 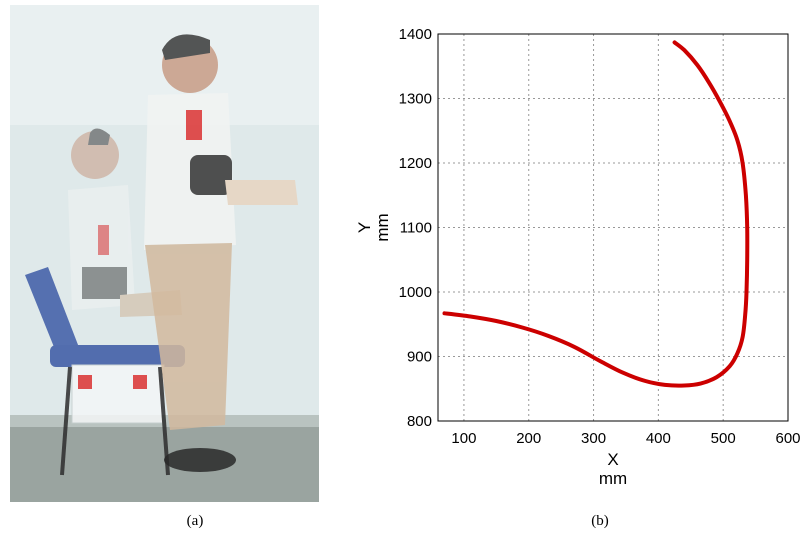 What do you see at coordinates (658, 438) in the screenshot?
I see `x-tick-label-3: 400` at bounding box center [658, 438].